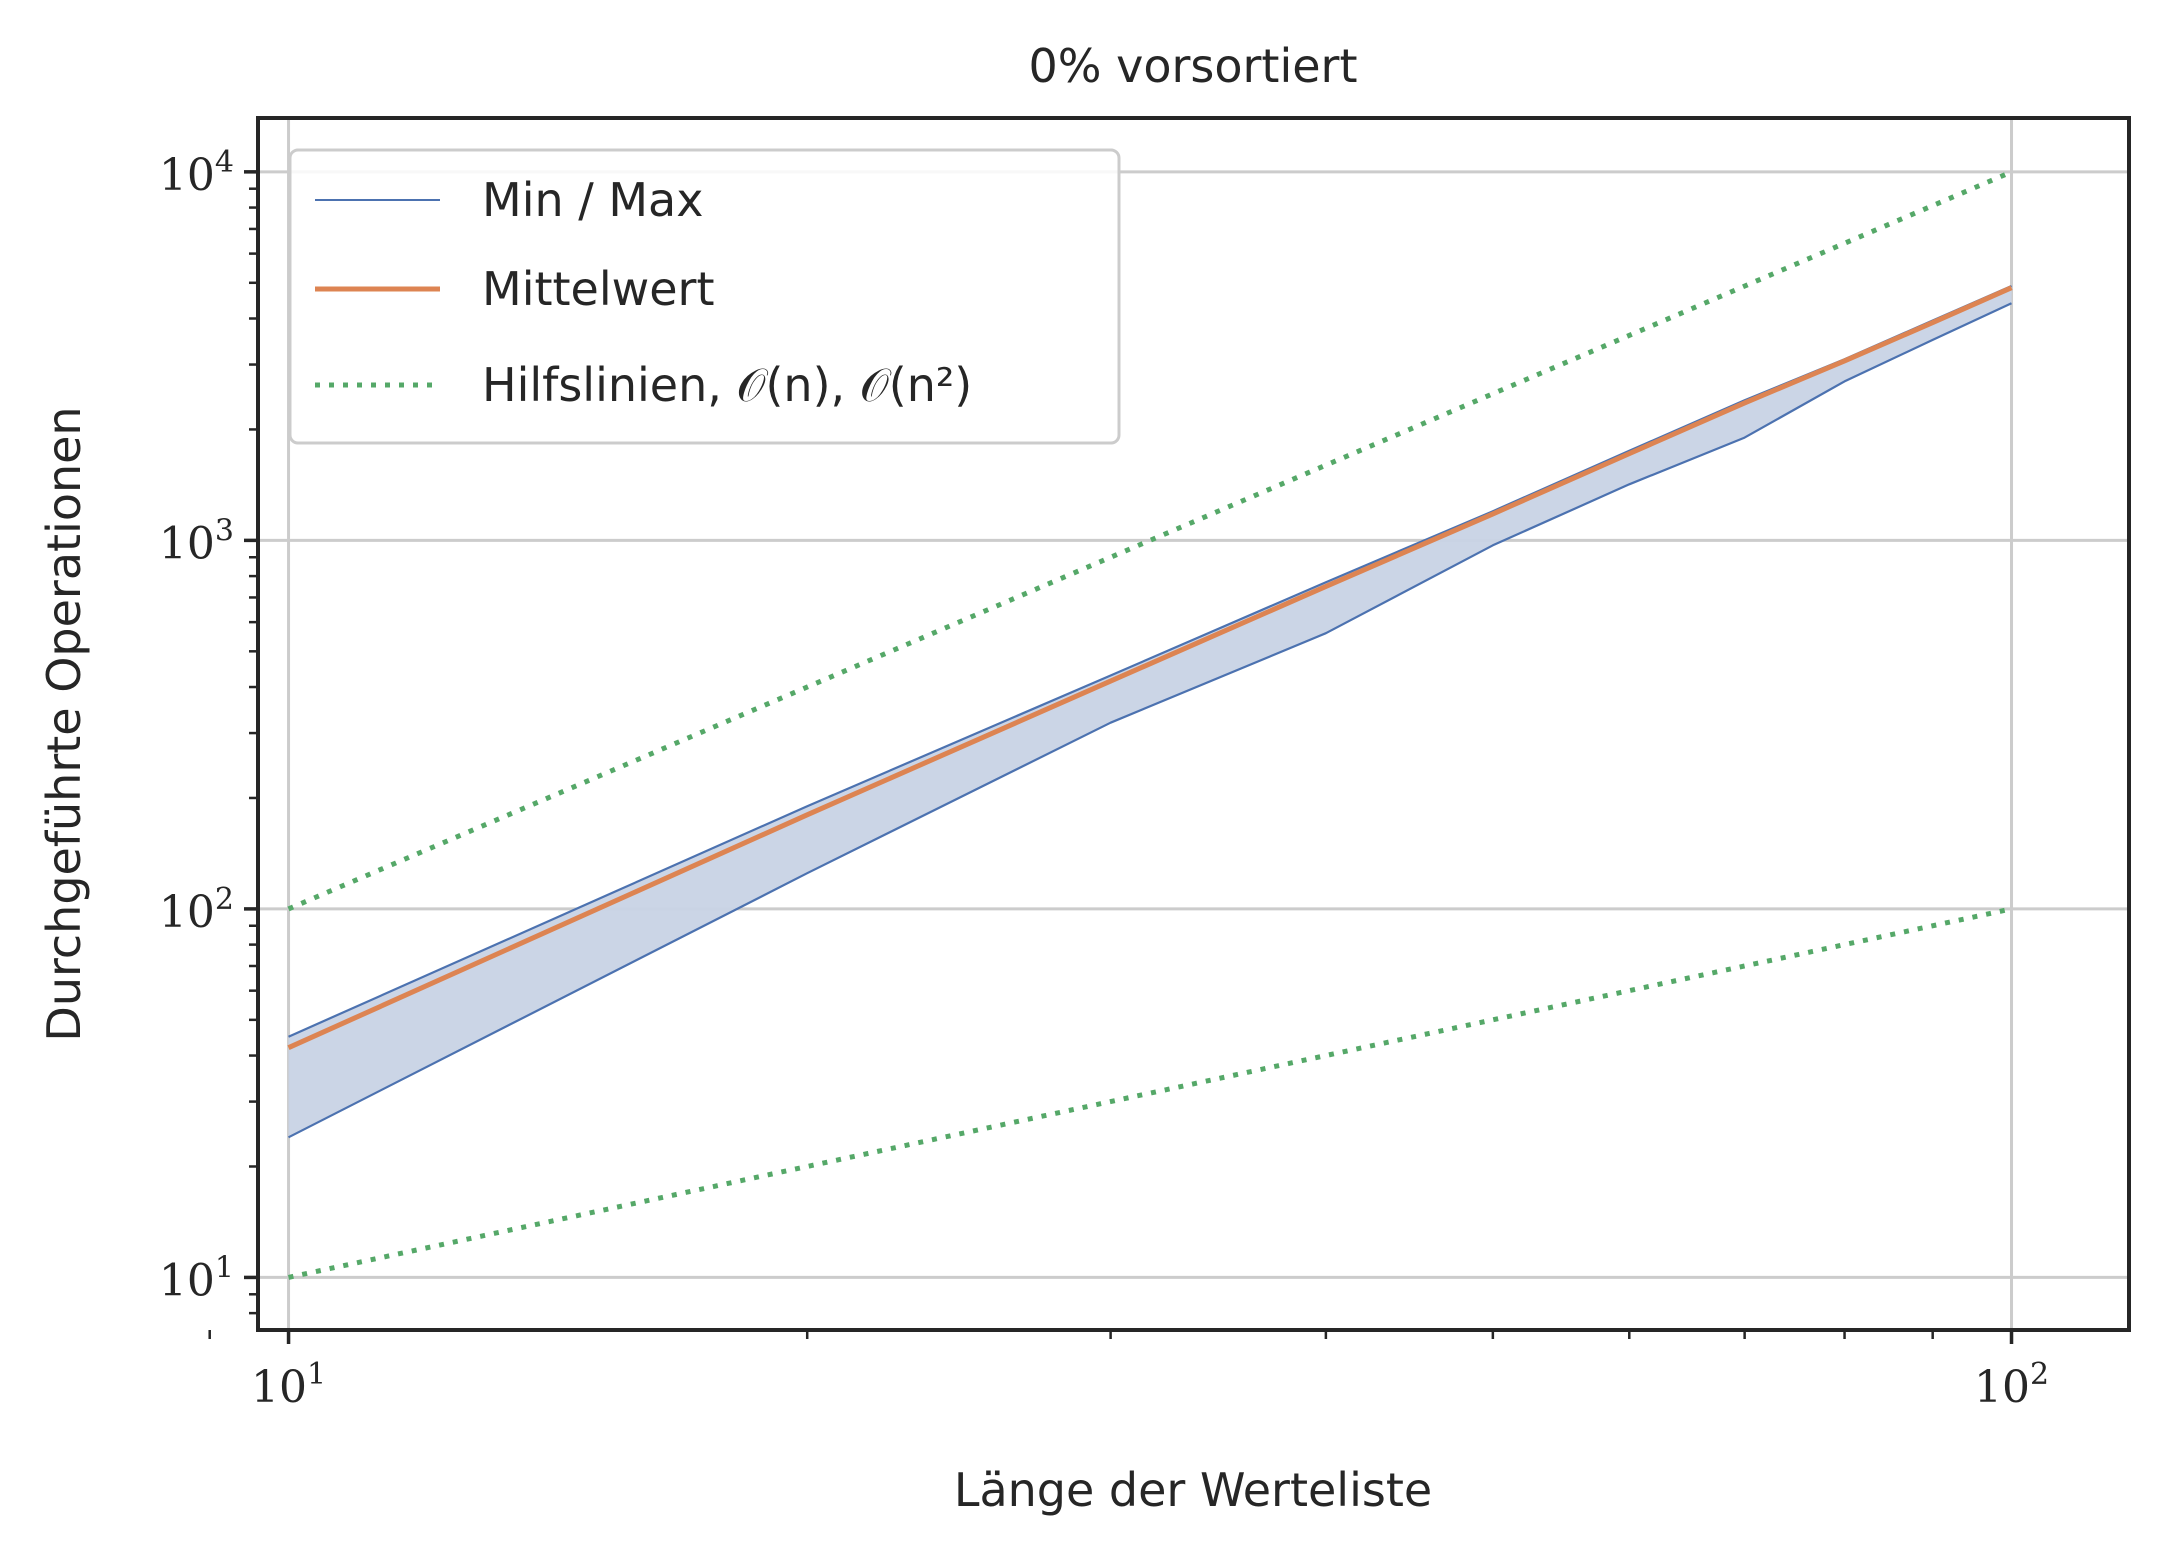 The width and height of the screenshot is (2159, 1555). Describe the element at coordinates (196, 541) in the screenshot. I see `y-tick-label: 103` at that location.